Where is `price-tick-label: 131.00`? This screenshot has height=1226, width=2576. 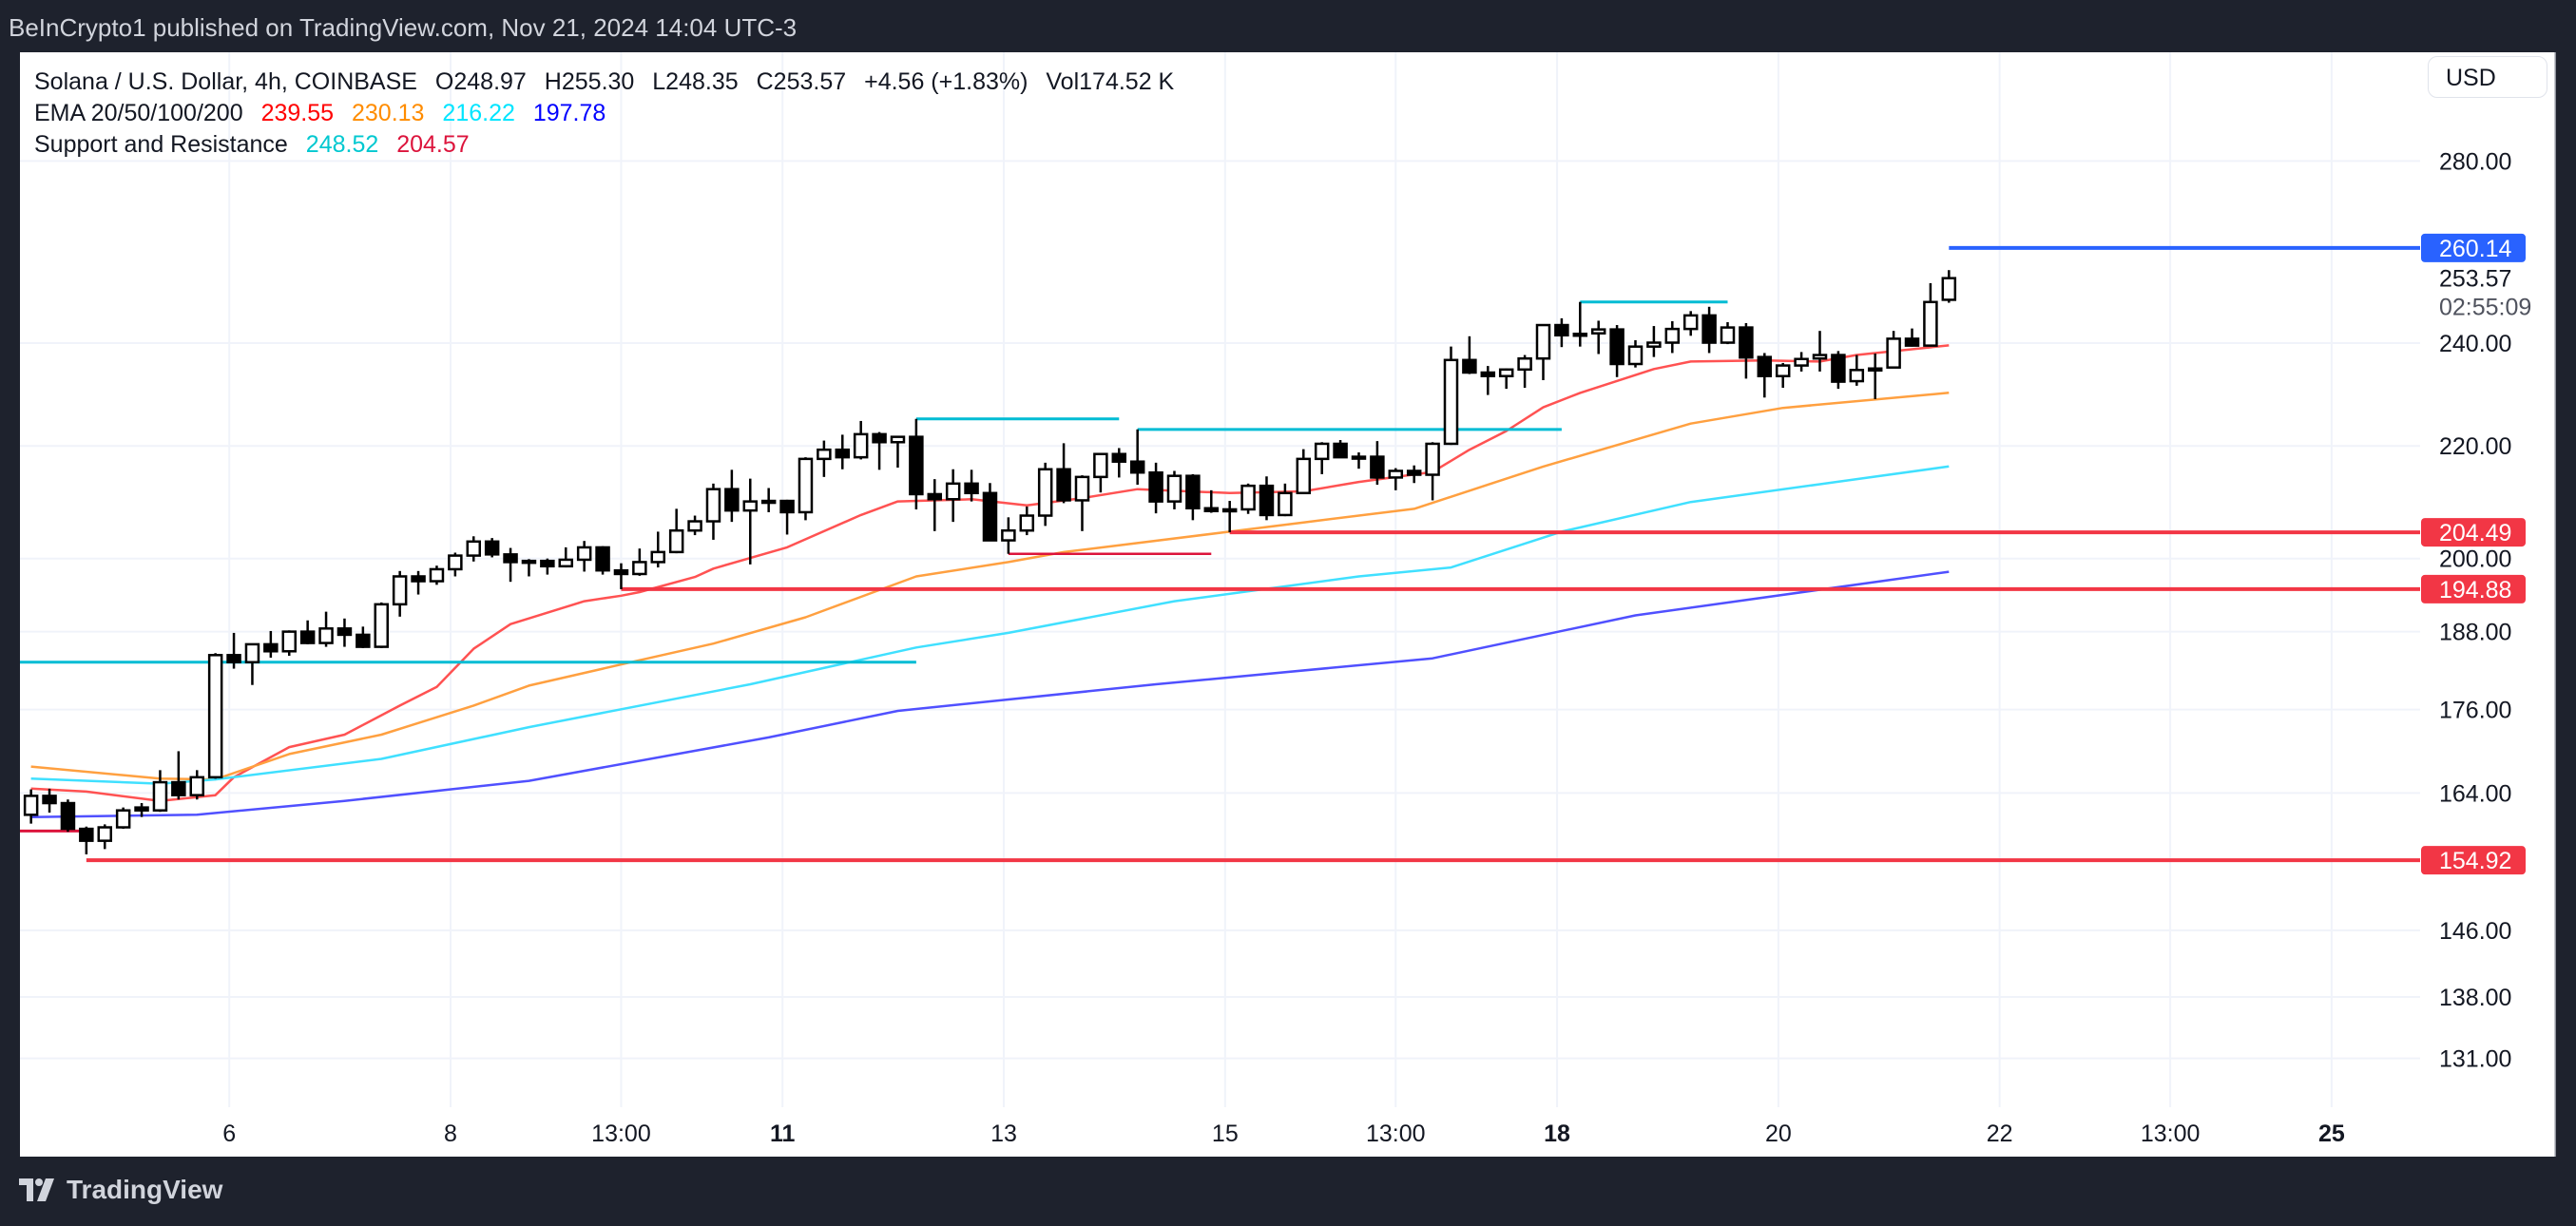
price-tick-label: 131.00 is located at coordinates (2475, 1060).